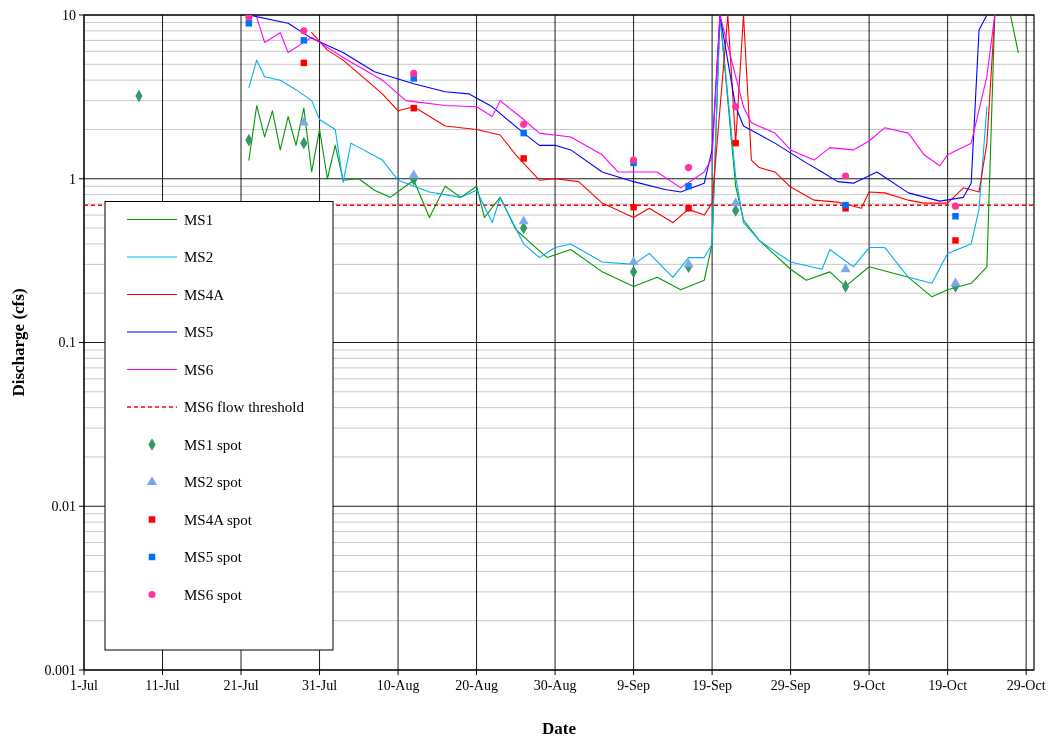 This screenshot has height=740, width=1056. Describe the element at coordinates (244, 407) in the screenshot. I see `legend-label: MS6 flow threshold` at that location.